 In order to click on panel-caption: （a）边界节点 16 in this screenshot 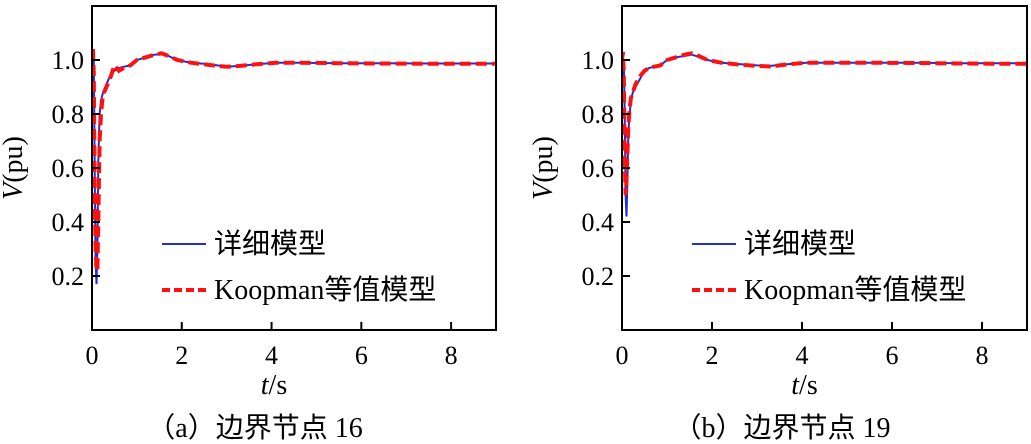, I will do `click(254, 428)`.